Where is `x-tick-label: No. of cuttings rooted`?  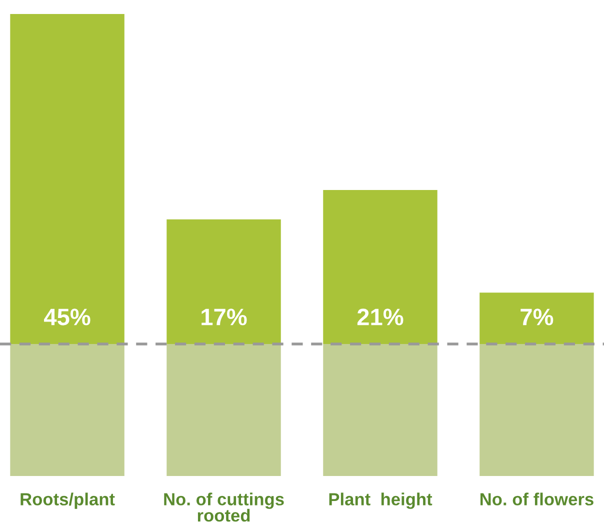
x-tick-label: No. of cuttings rooted is located at coordinates (224, 507).